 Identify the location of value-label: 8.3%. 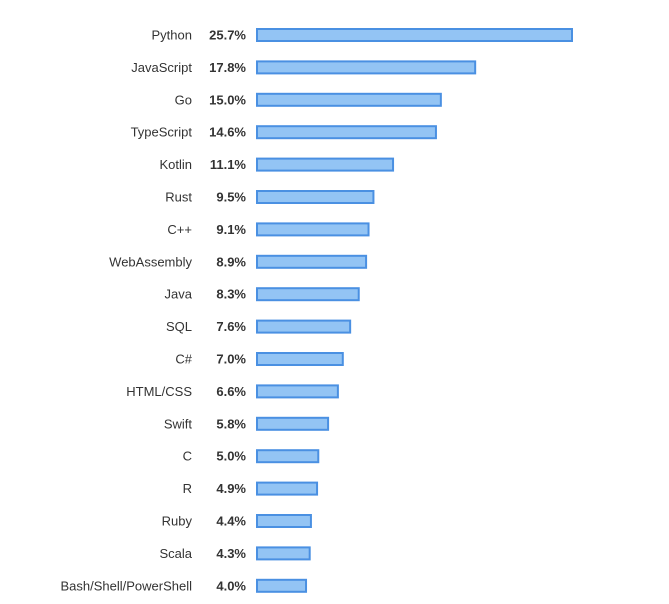
(231, 294).